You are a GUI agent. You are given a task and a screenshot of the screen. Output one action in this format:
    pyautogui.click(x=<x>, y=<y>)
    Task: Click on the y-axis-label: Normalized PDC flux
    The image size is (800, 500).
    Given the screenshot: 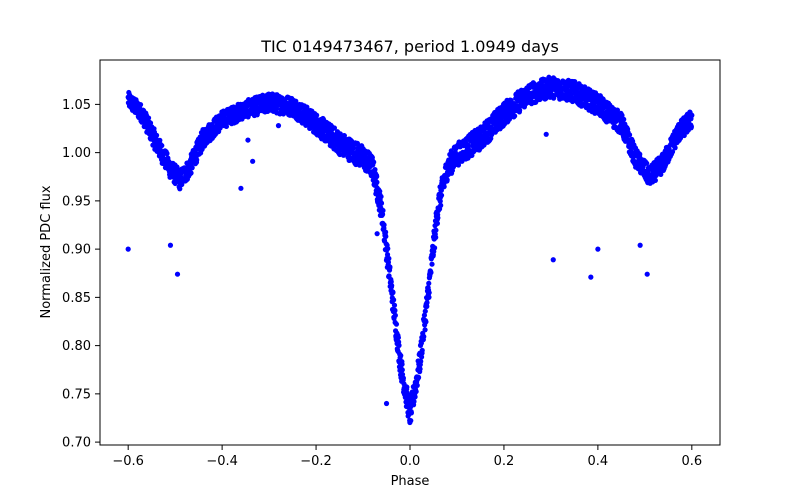 What is the action you would take?
    pyautogui.click(x=46, y=251)
    